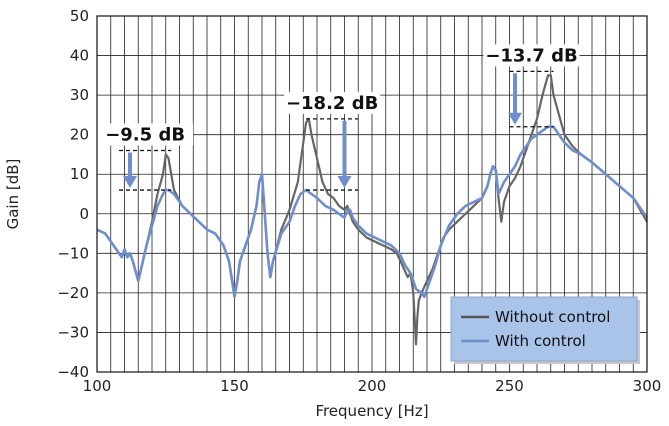  What do you see at coordinates (234, 386) in the screenshot?
I see `x-tick-label: 150` at bounding box center [234, 386].